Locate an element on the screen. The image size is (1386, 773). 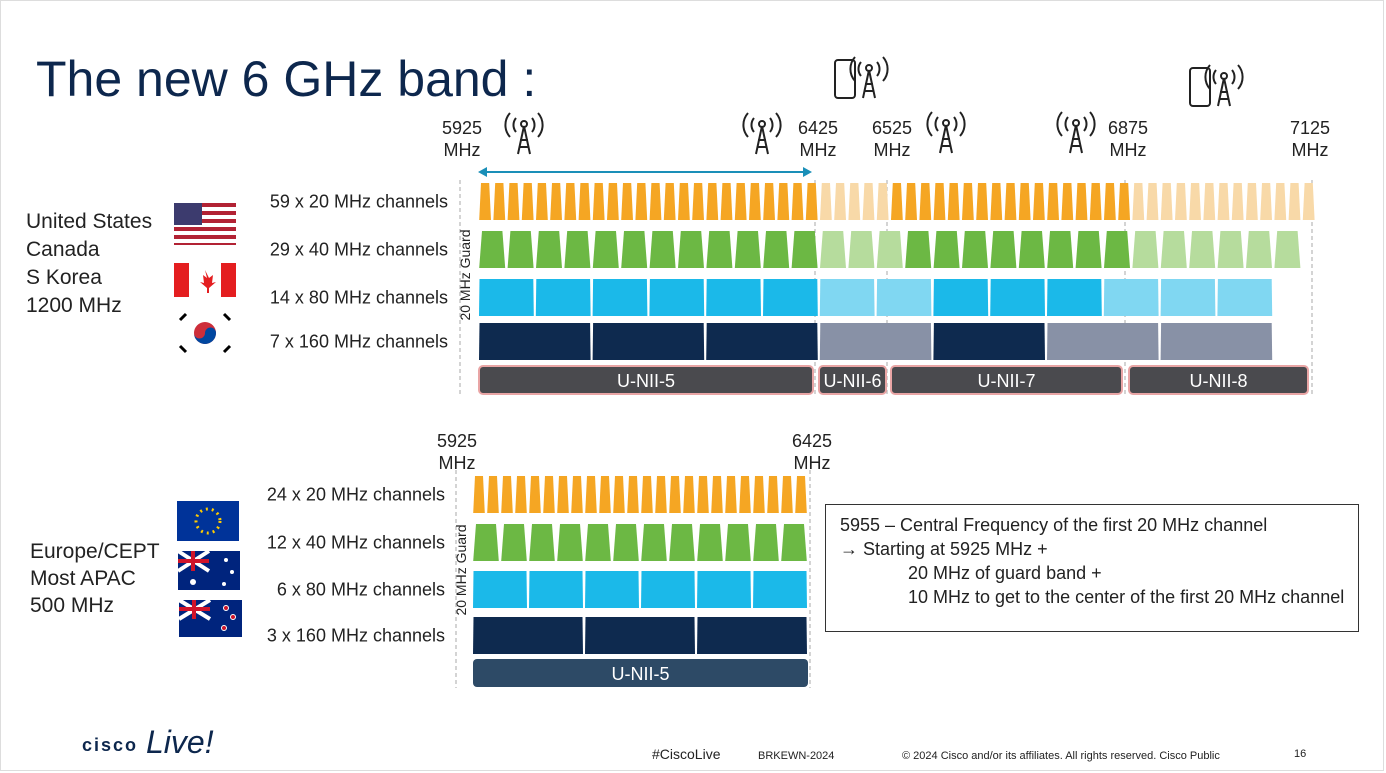
band-label: U-NII-6 is located at coordinates (853, 381).